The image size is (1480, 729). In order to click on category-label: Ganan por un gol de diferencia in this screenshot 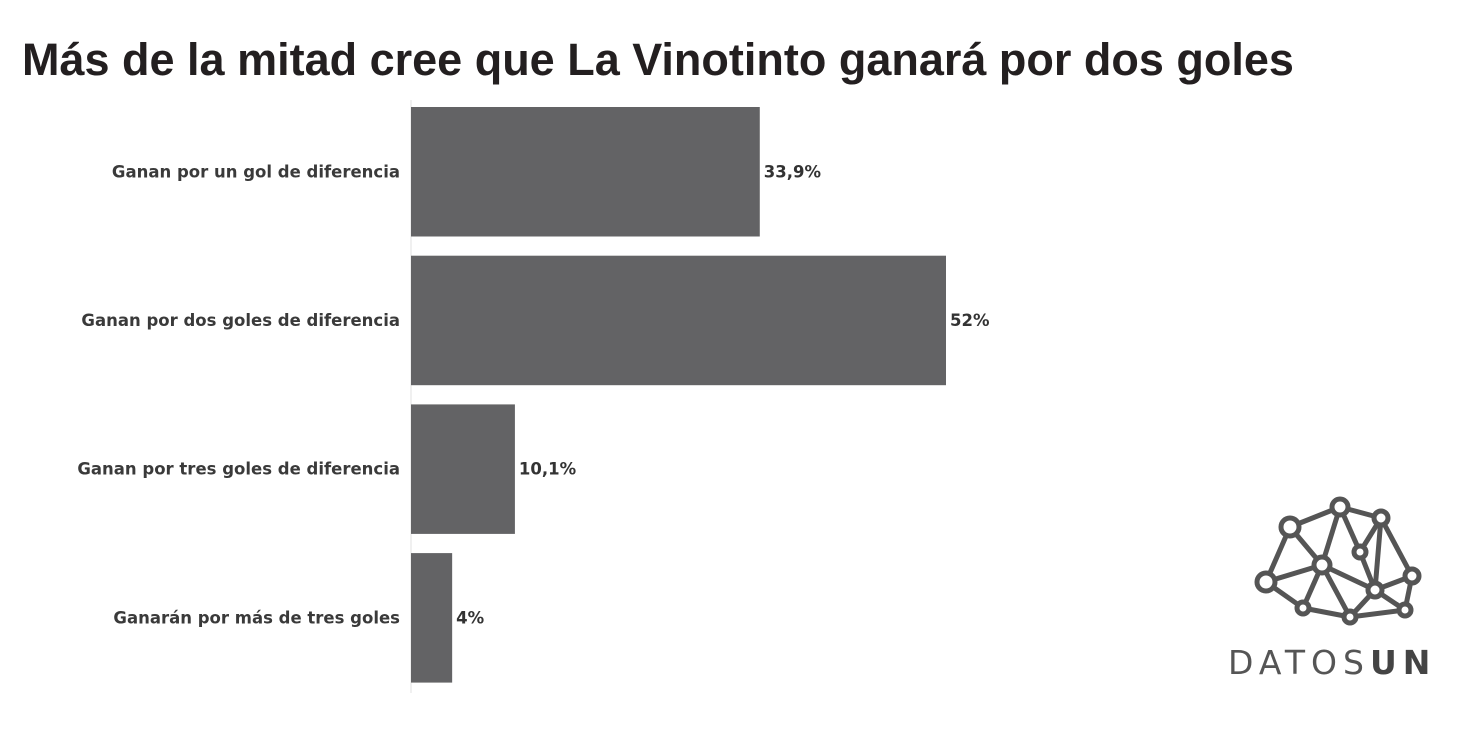, I will do `click(256, 171)`.